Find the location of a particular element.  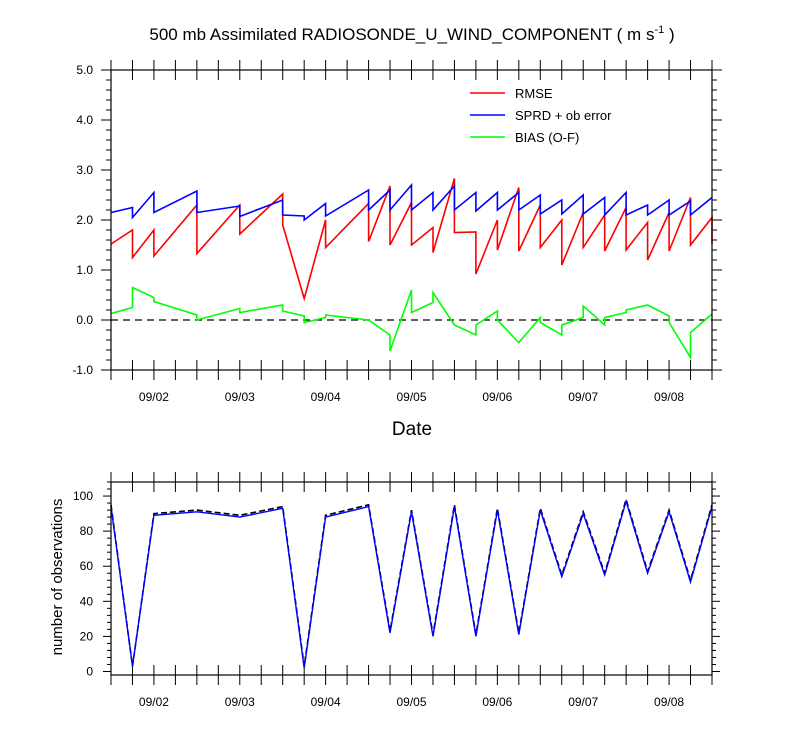

series-line-bias-o-f- is located at coordinates (411, 323).